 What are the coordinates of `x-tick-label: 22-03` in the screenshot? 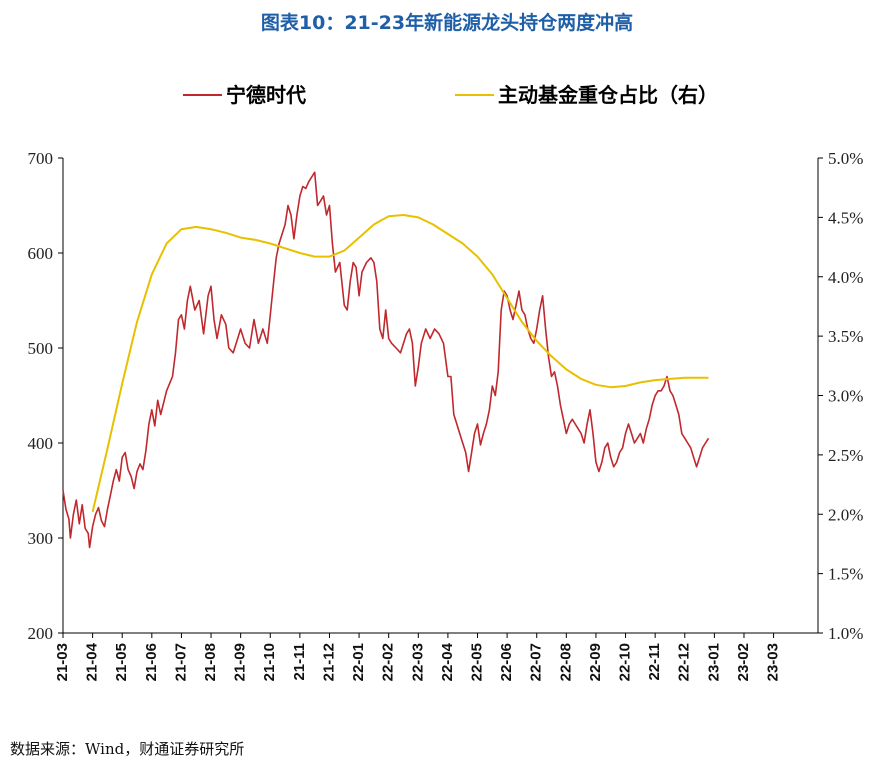 It's located at (417, 662).